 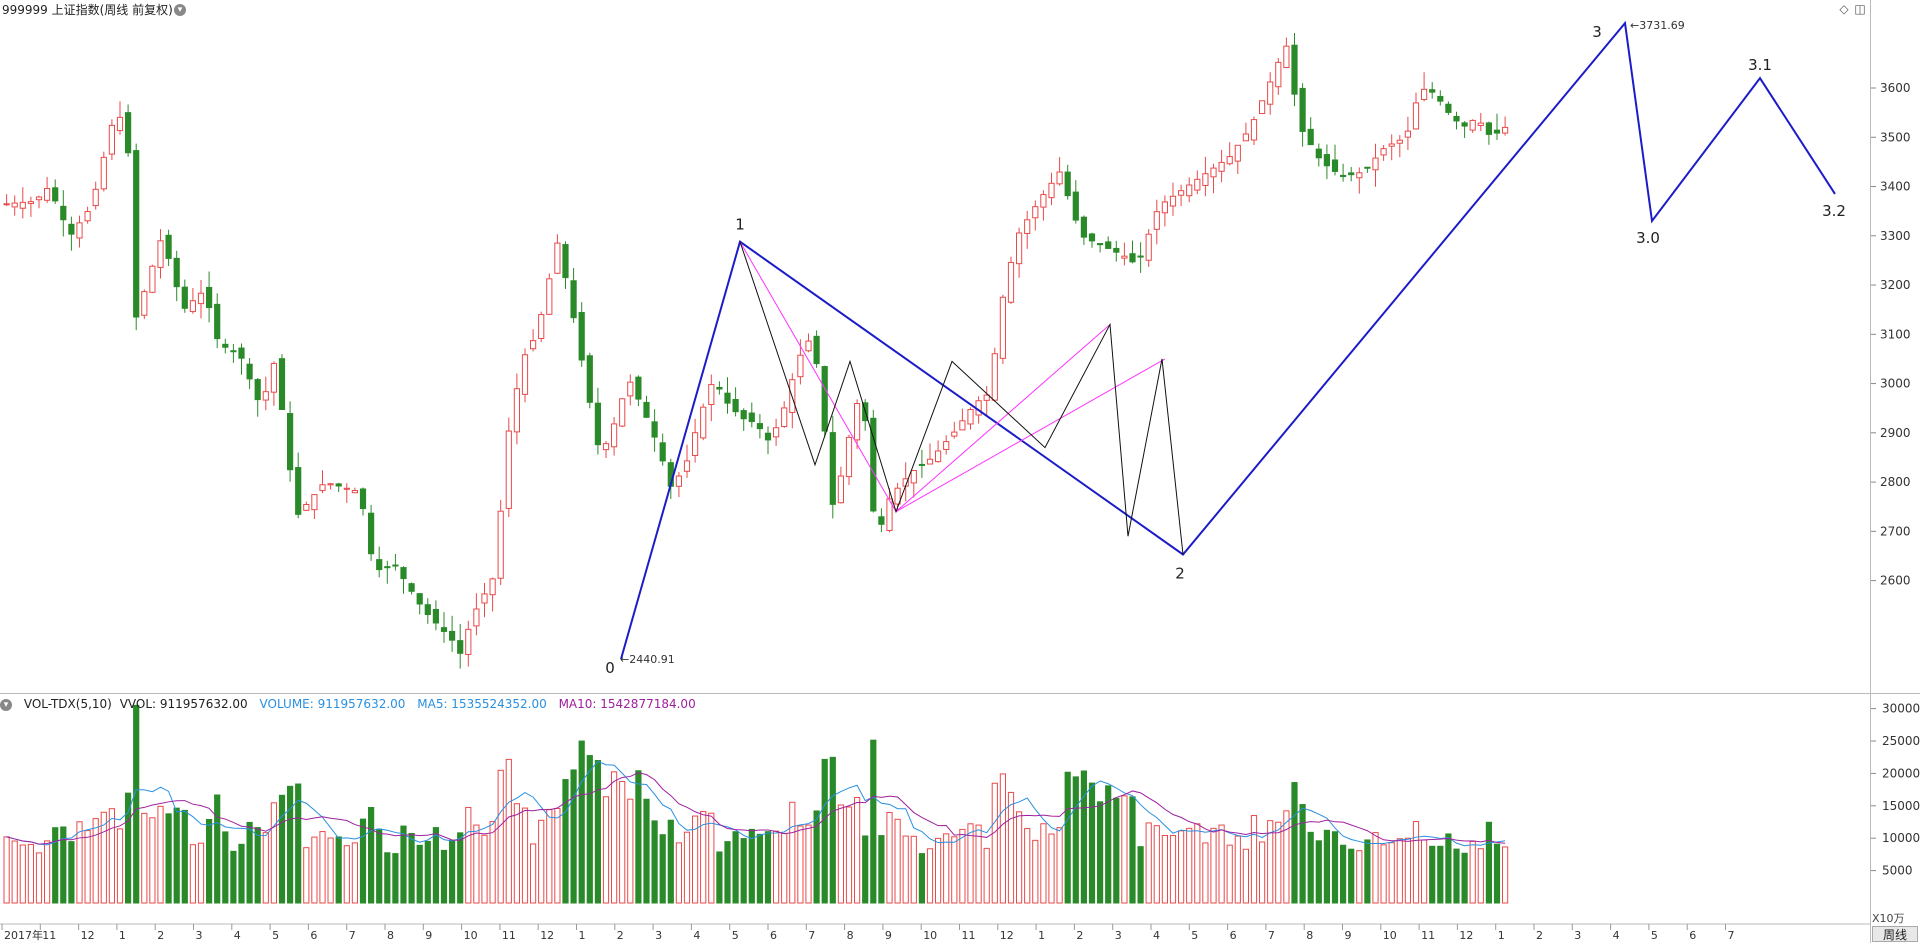 I want to click on volume-axis-label: 5000, so click(x=1897, y=871).